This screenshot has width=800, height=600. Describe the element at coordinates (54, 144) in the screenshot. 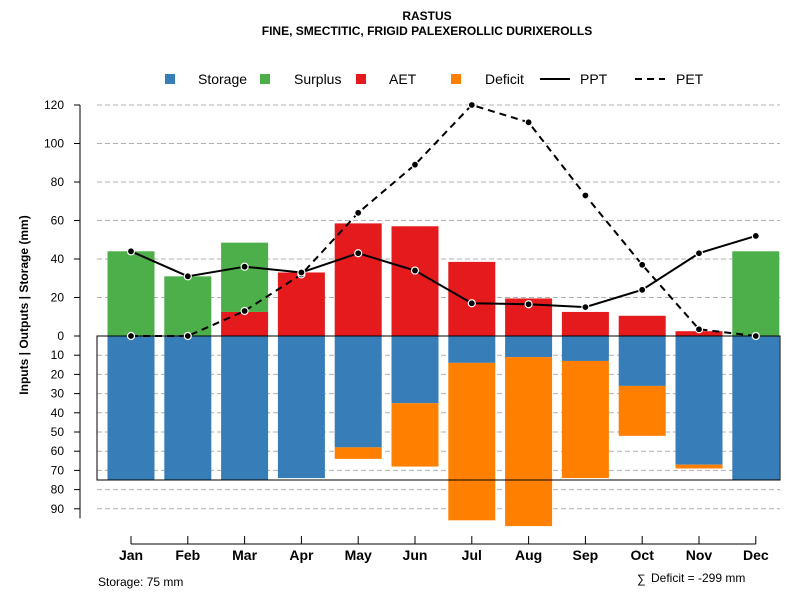

I see `y-tick-label: 100` at that location.